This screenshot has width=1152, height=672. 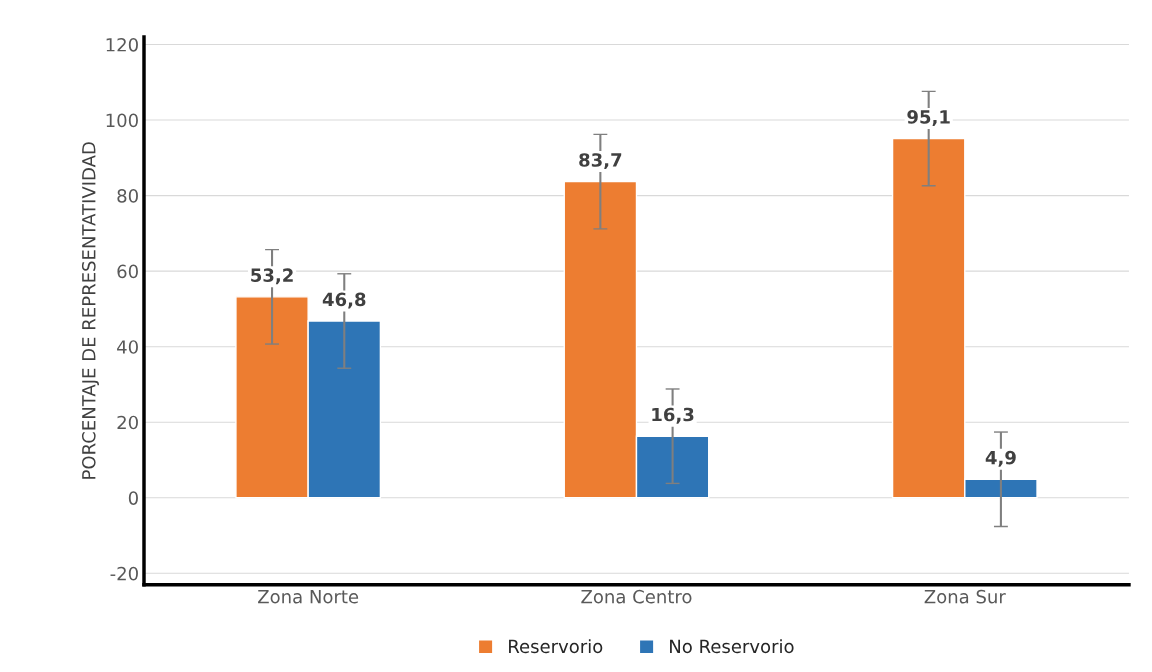 I want to click on legend-label: No Reservorio, so click(x=732, y=646).